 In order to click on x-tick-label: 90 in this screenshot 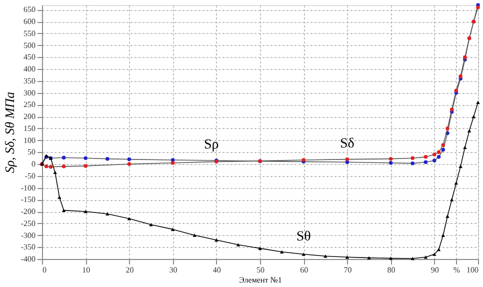, I will do `click(434, 270)`.